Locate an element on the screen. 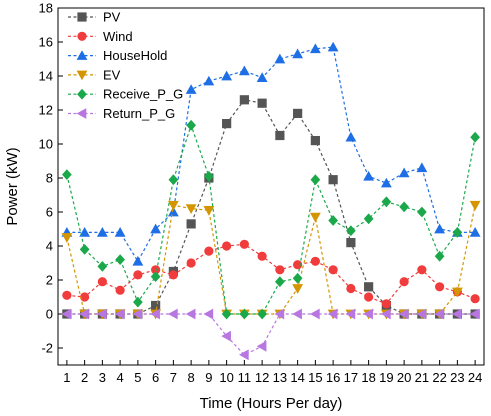  x-tick-label: 21 is located at coordinates (422, 377).